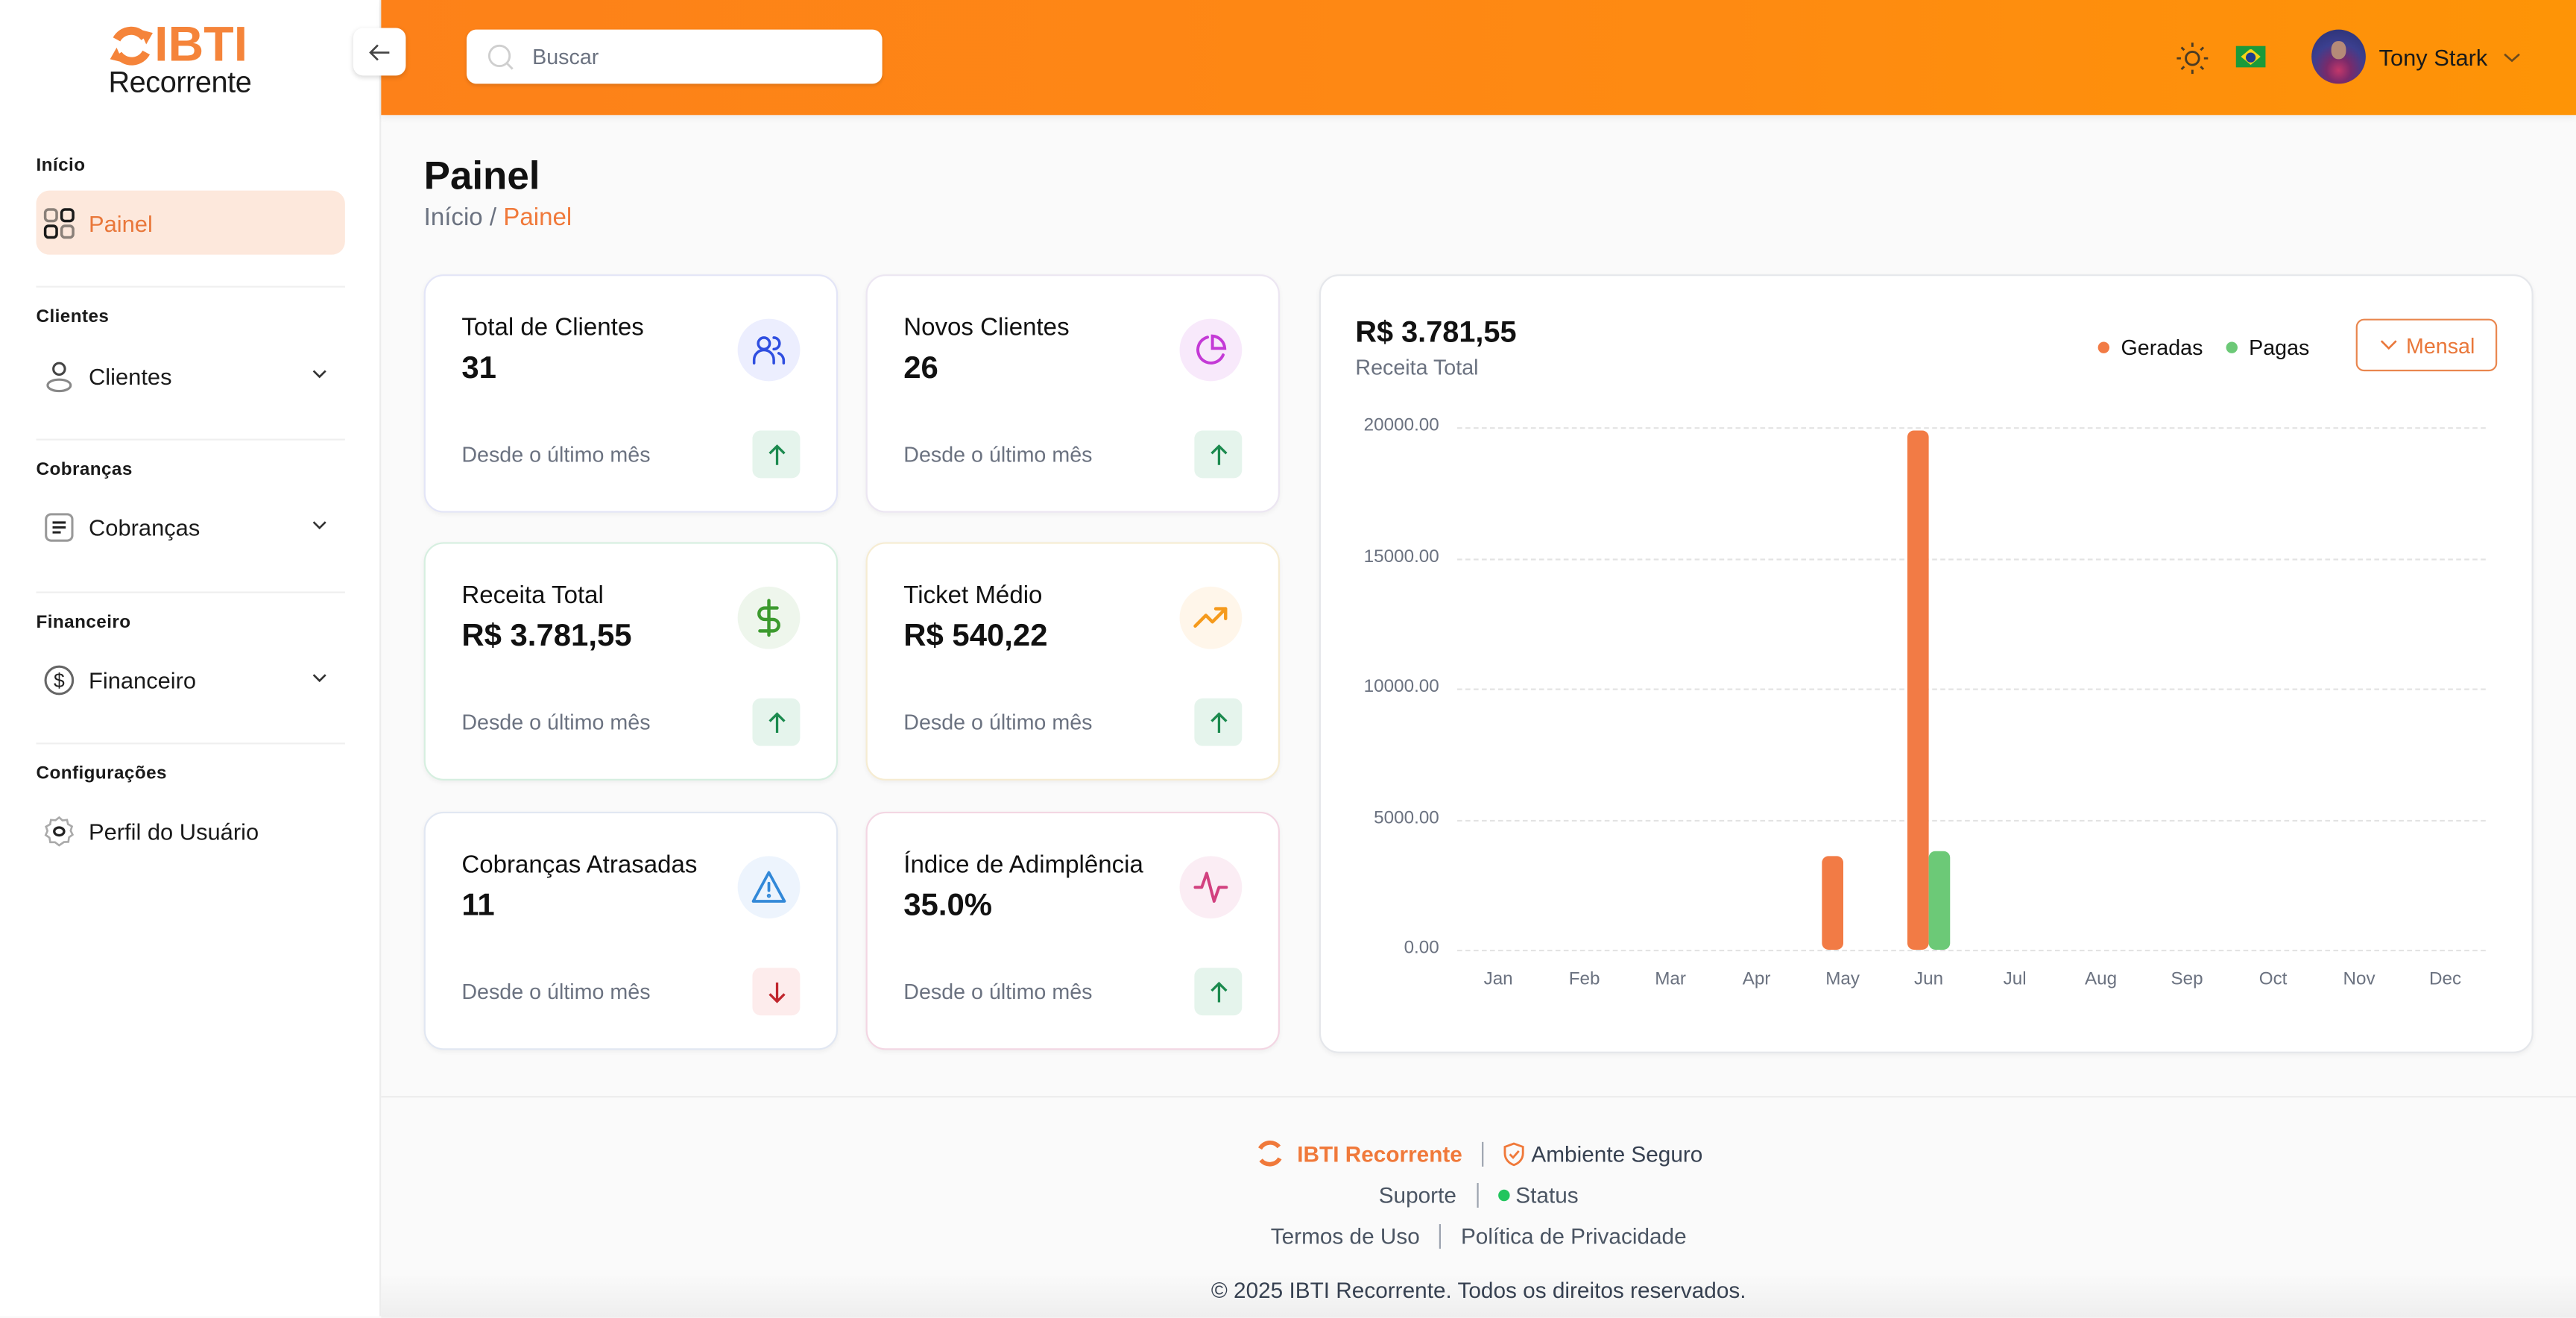 This screenshot has width=2576, height=1318. Describe the element at coordinates (2440, 345) in the screenshot. I see `period-label: Mensal` at that location.